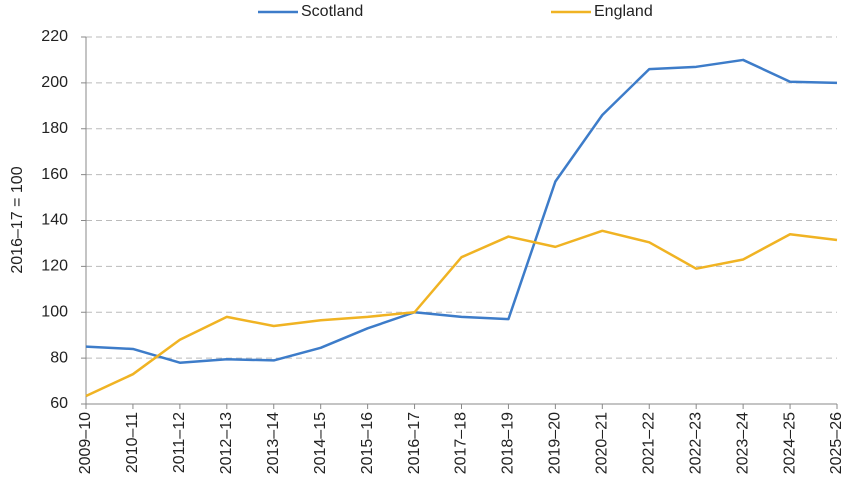  Describe the element at coordinates (320, 443) in the screenshot. I see `x-tick-label: 2014–15` at that location.